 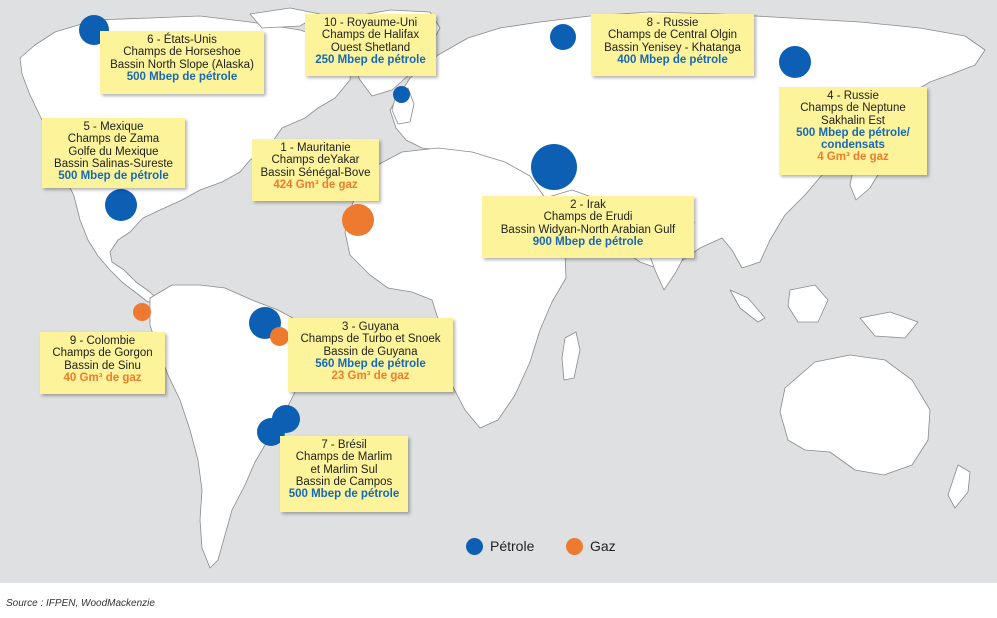 I want to click on label-iraq-line-2: Champs de Erudi, so click(x=588, y=217).